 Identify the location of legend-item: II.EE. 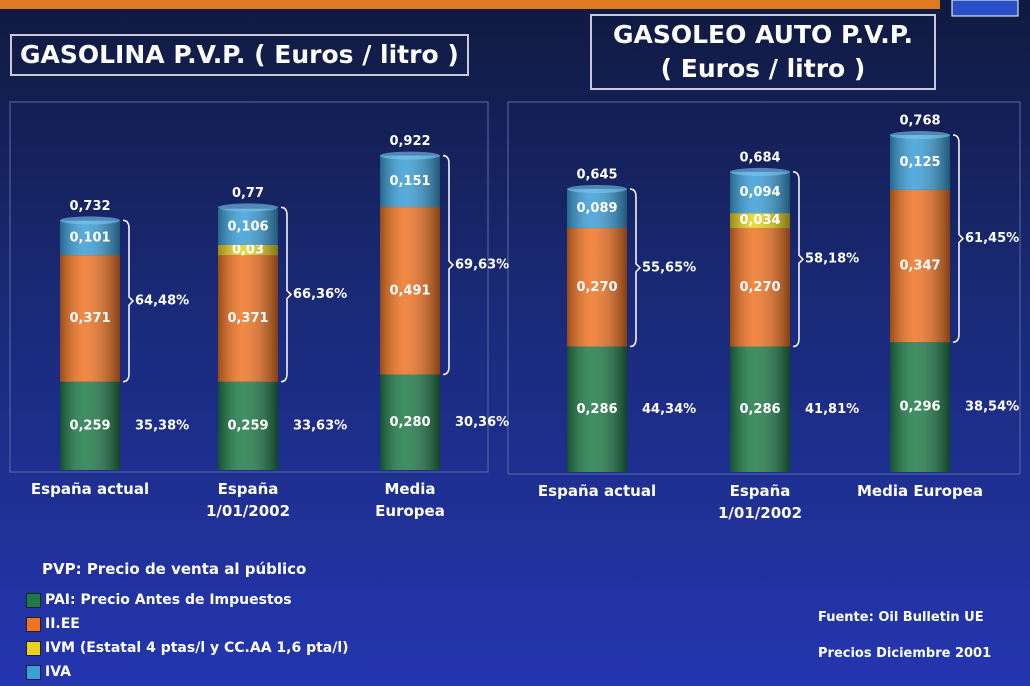
(53, 624).